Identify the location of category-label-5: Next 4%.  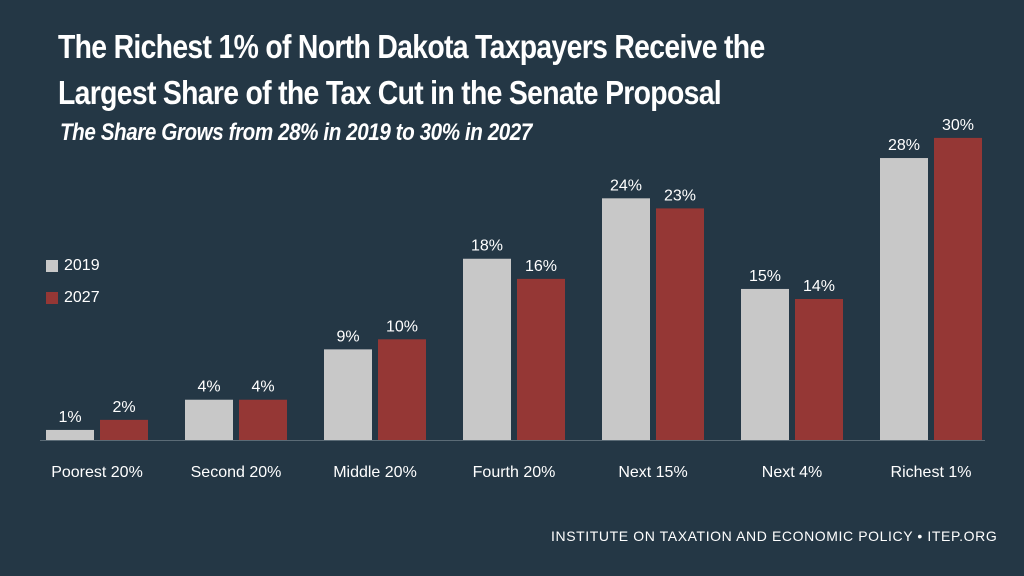
(792, 472).